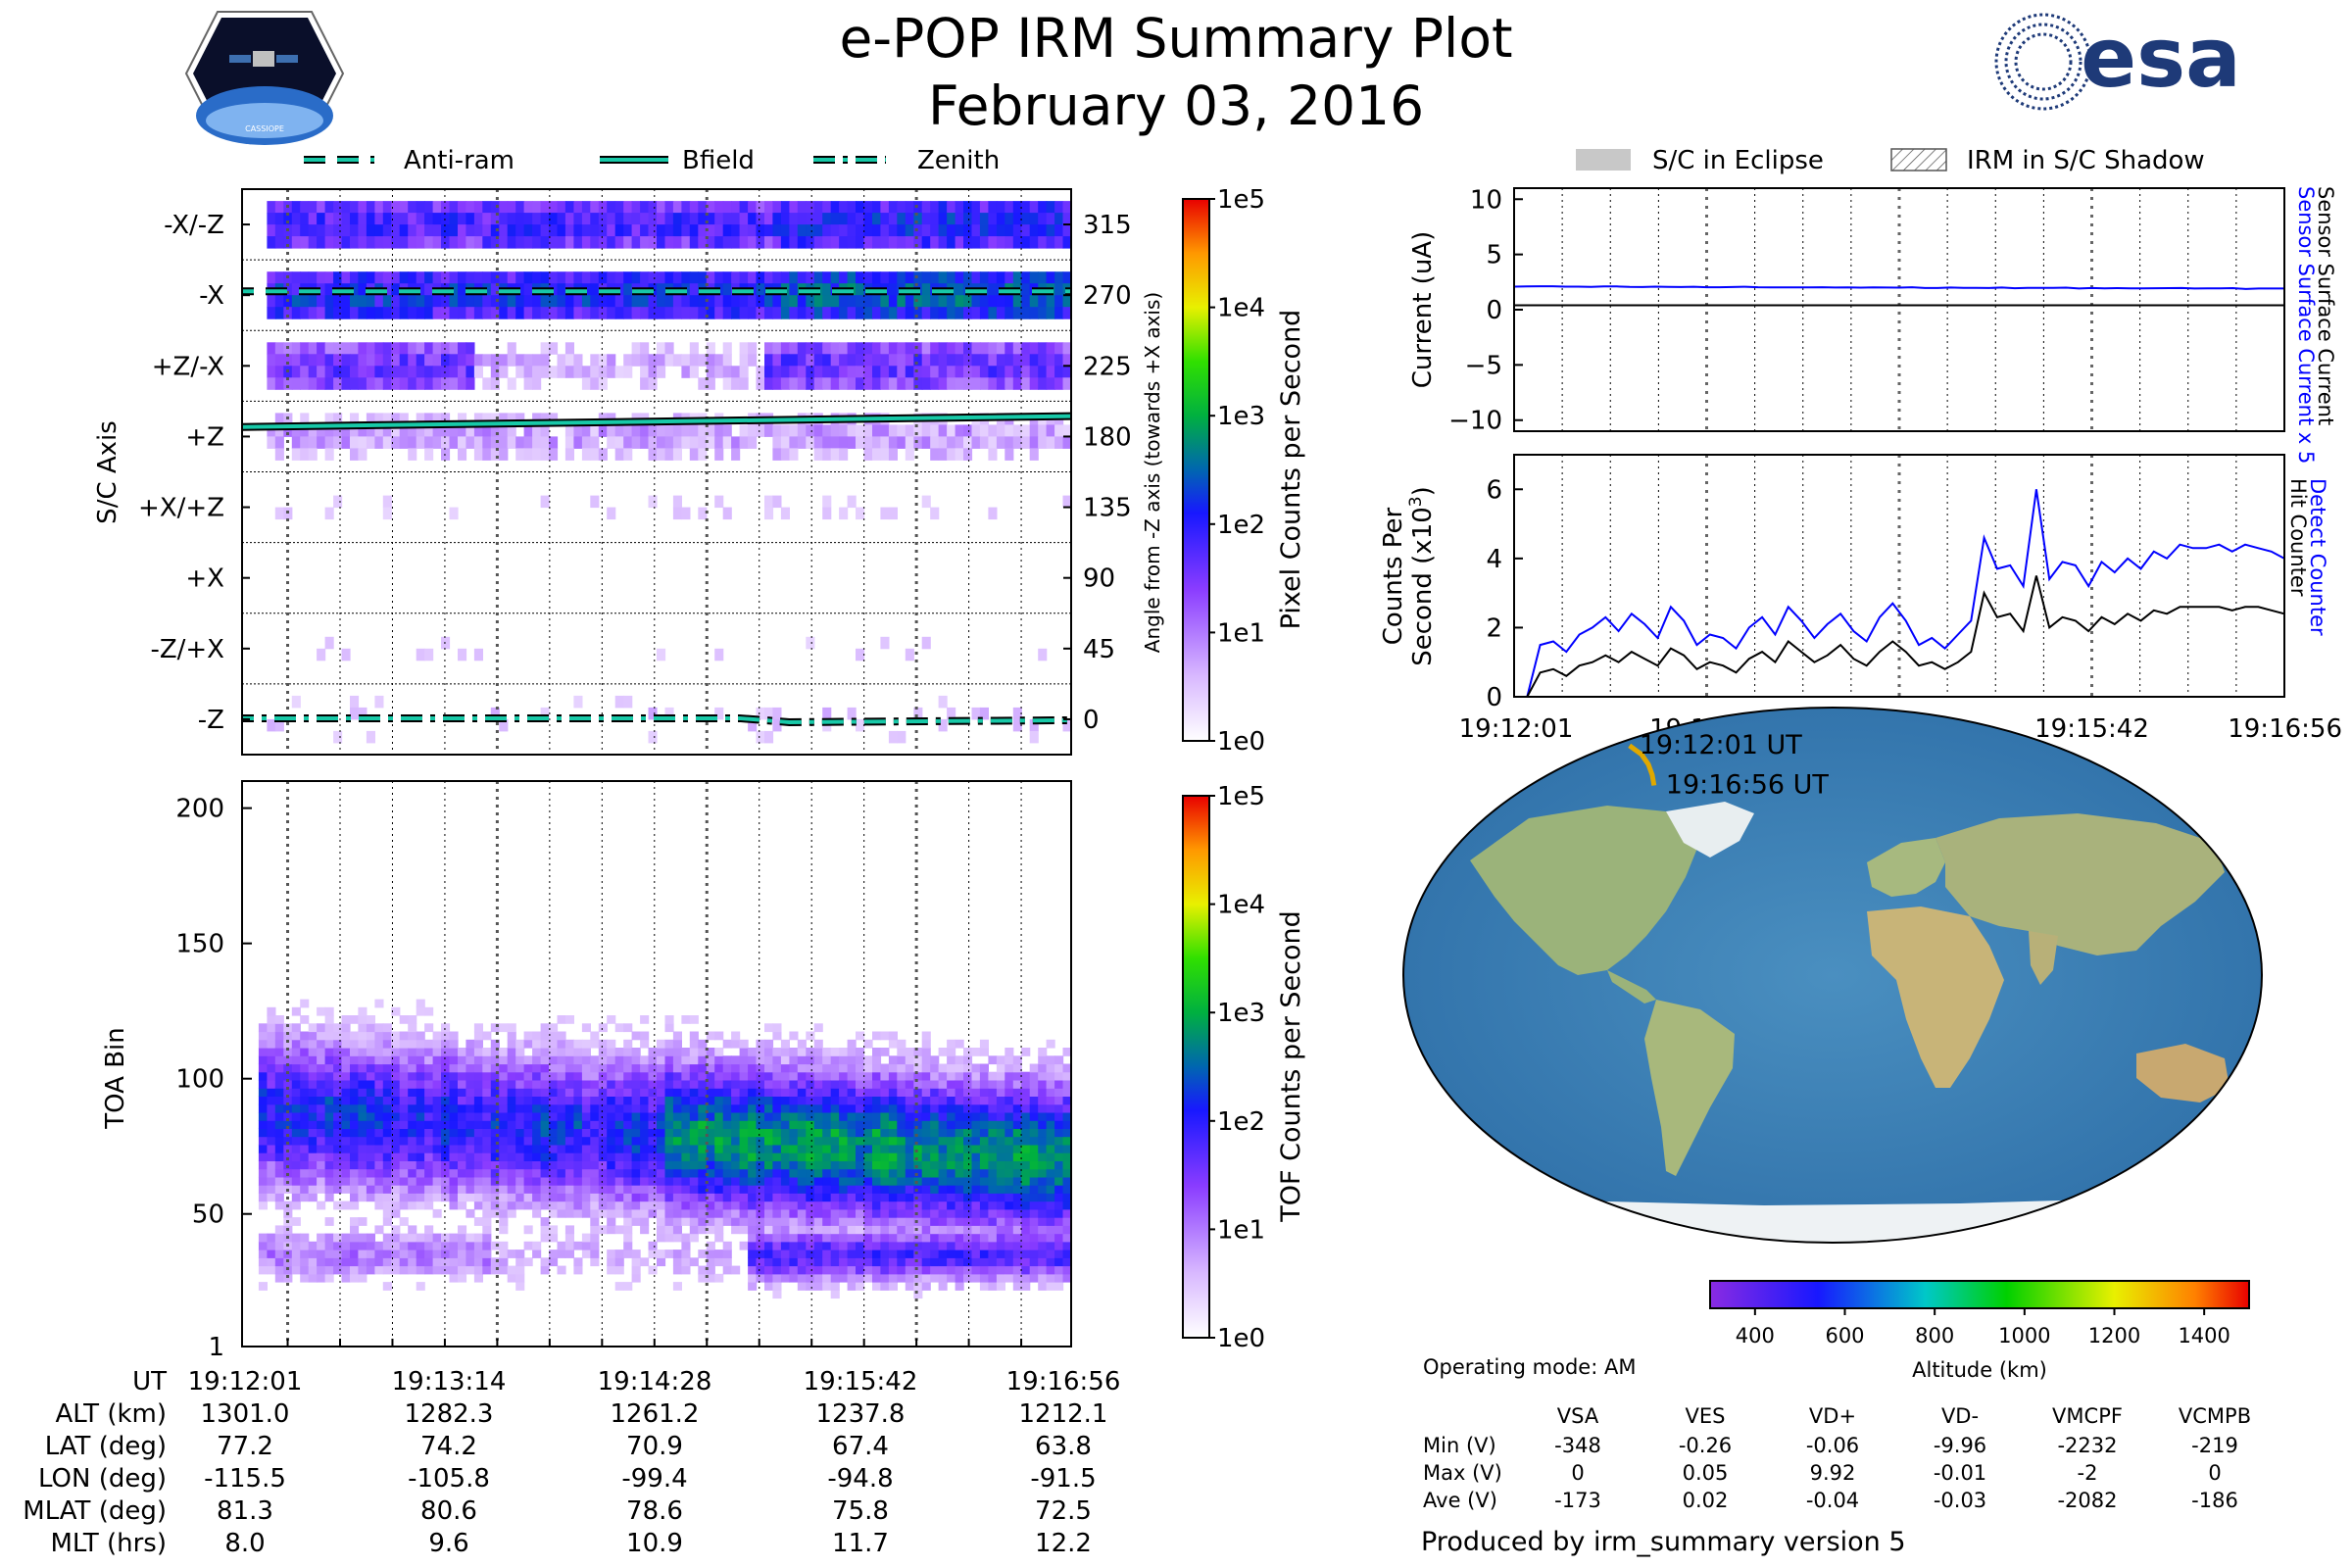  Describe the element at coordinates (1241, 1122) in the screenshot. I see `colorbar-tick-label: 1e2` at that location.